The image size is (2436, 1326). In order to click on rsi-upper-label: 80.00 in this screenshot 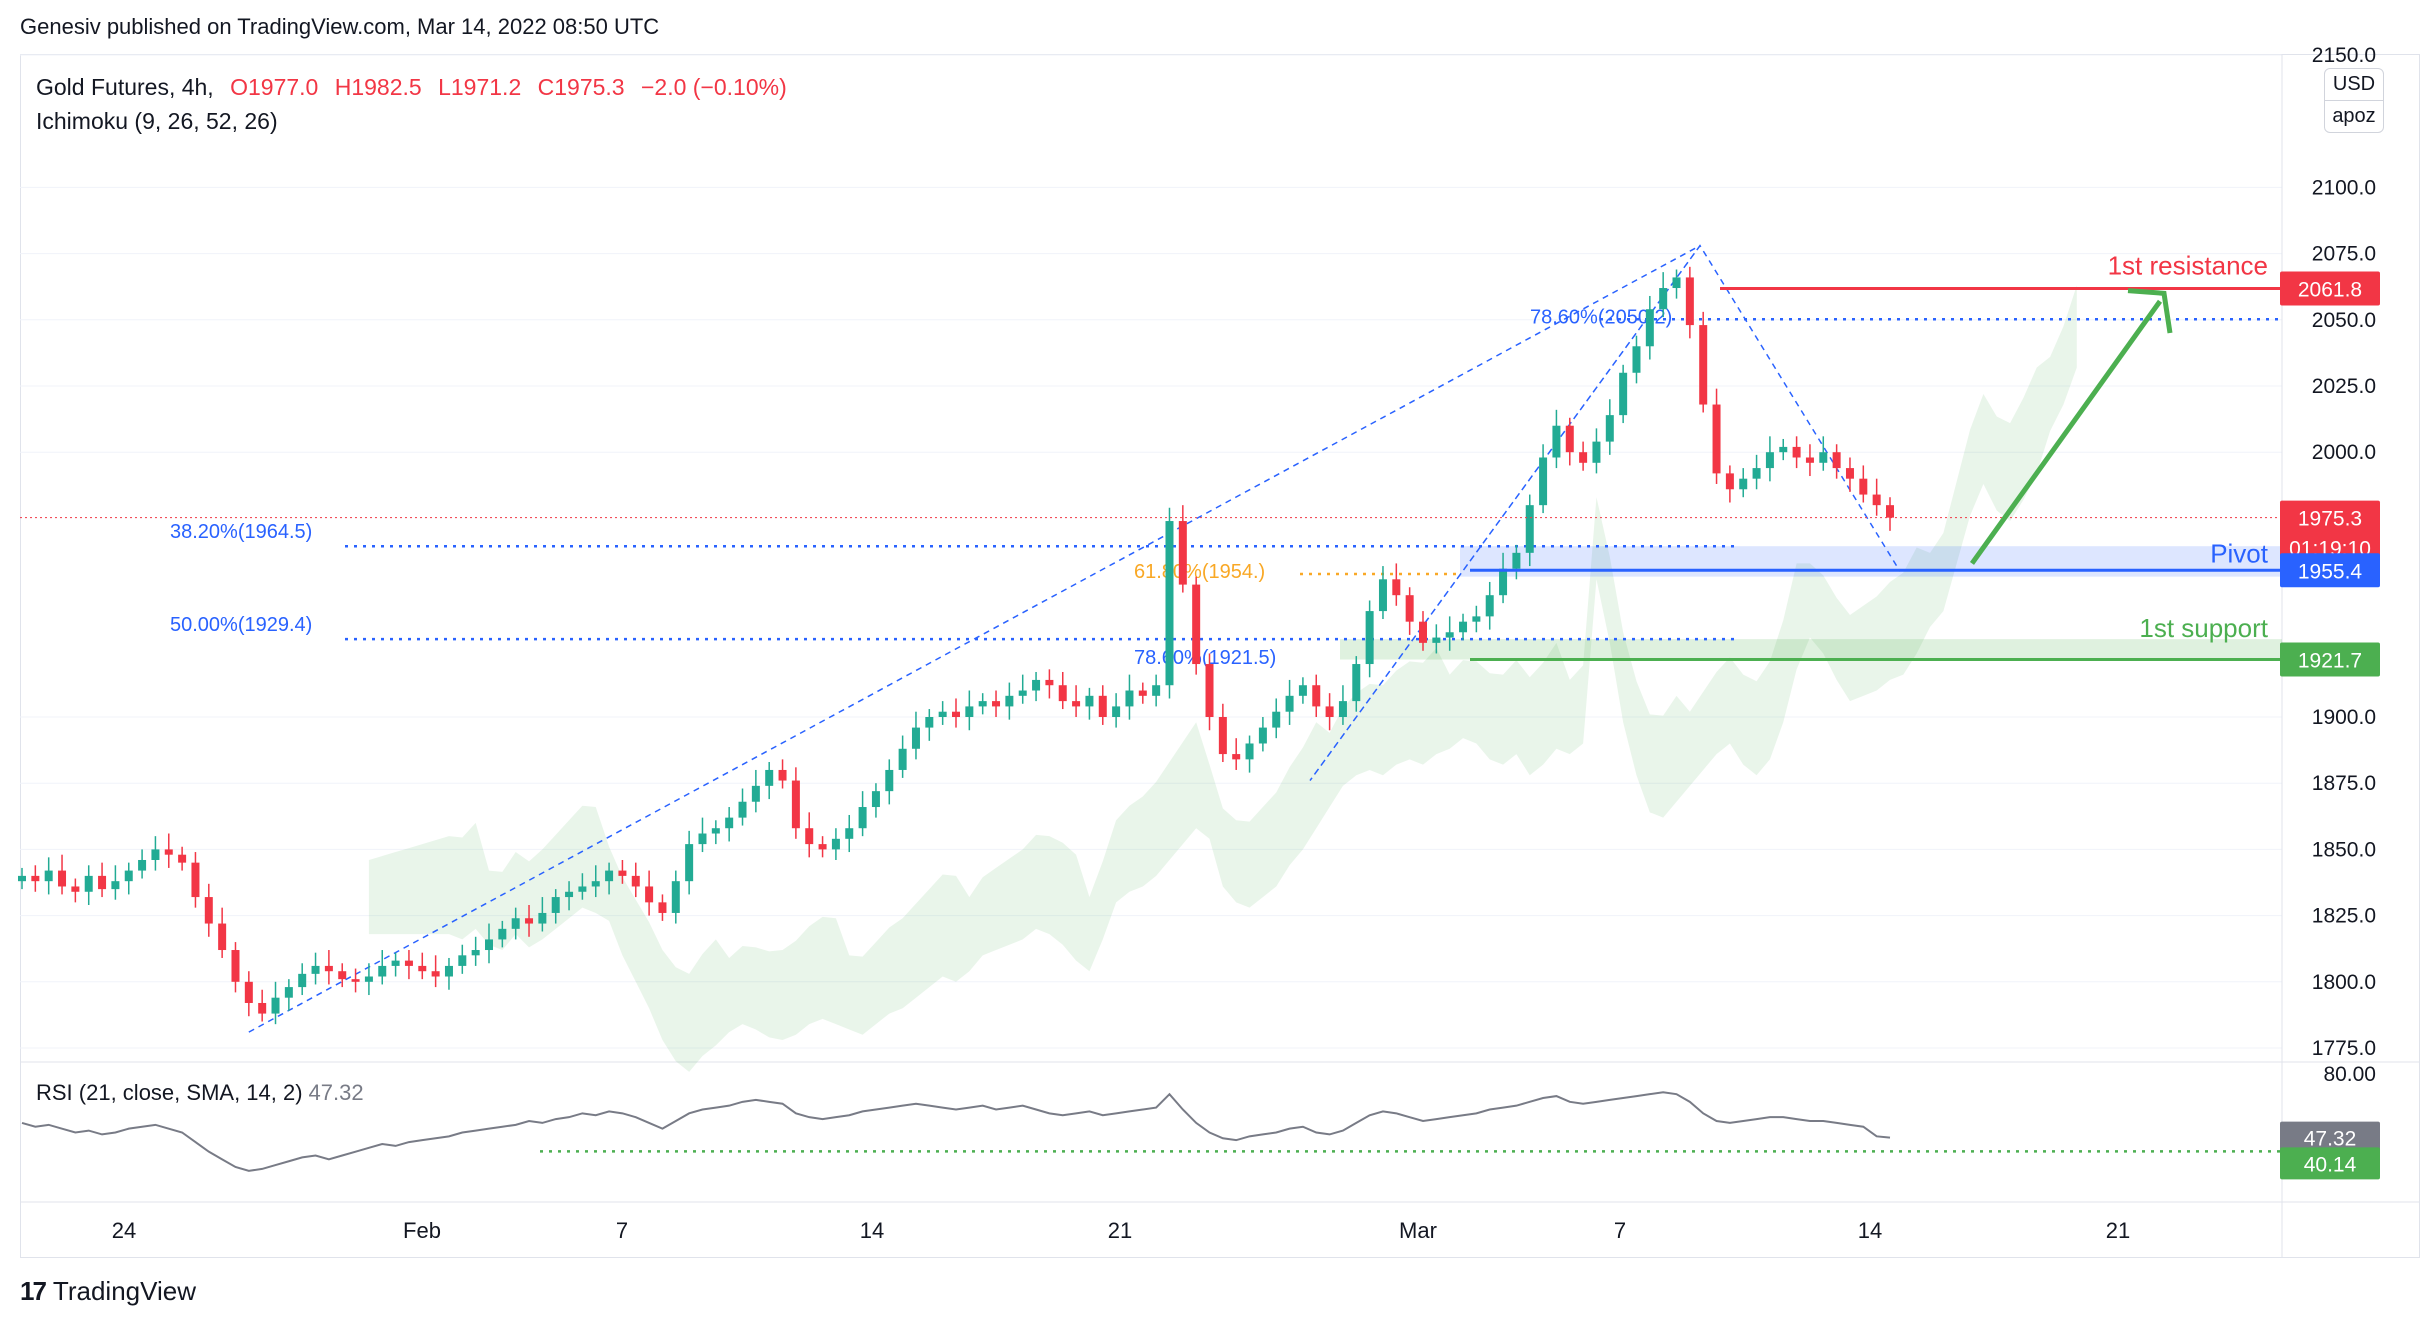, I will do `click(2349, 1074)`.